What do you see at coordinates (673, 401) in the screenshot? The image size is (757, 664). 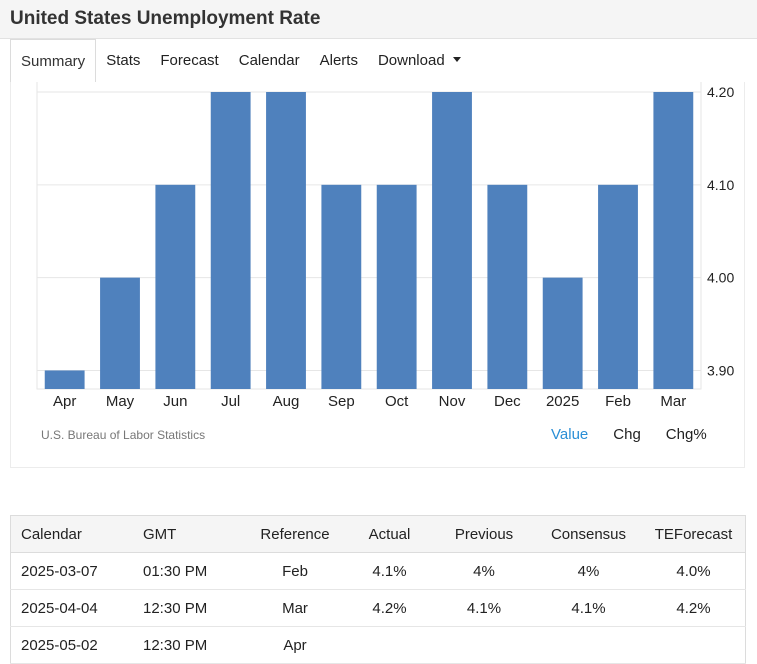 I see `x-tick-label: Mar` at bounding box center [673, 401].